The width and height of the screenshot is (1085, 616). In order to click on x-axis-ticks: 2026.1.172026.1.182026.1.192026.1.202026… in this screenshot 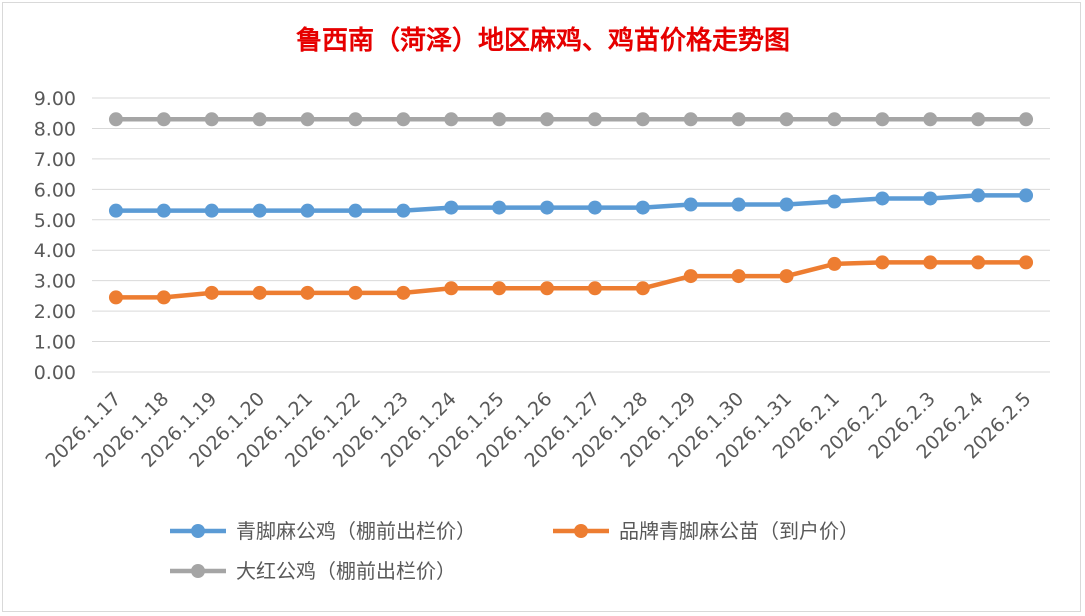, I will do `click(539, 430)`.